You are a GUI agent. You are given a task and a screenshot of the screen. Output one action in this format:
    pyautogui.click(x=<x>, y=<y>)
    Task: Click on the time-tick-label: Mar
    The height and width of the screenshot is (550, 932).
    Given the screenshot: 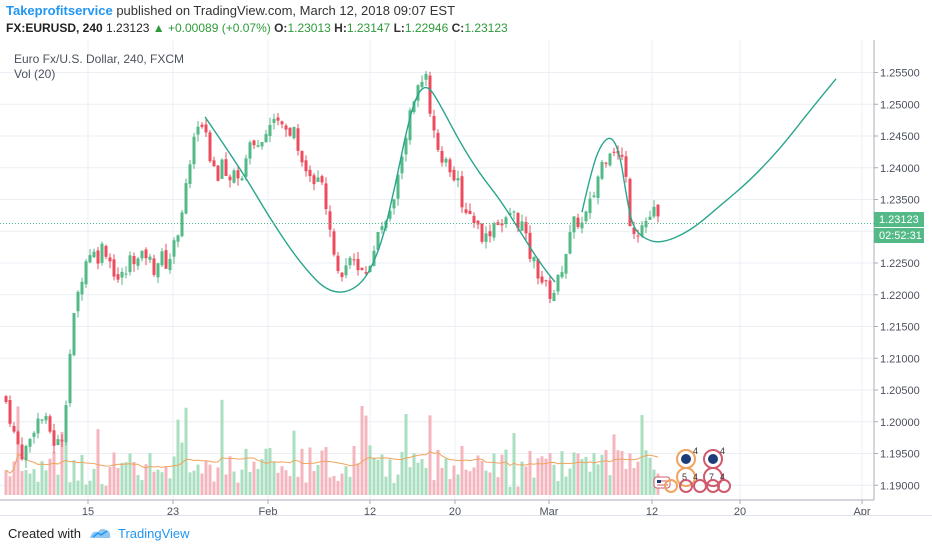 What is the action you would take?
    pyautogui.click(x=549, y=510)
    